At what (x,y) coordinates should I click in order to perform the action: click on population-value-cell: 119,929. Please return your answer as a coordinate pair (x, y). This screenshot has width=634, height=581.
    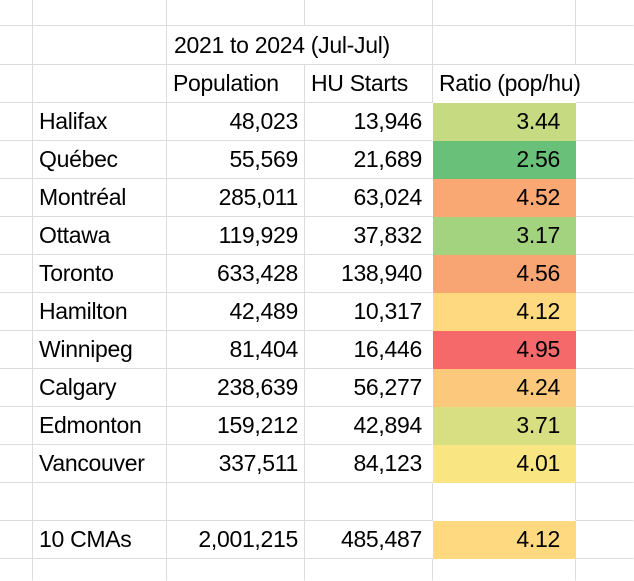
    Looking at the image, I should click on (236, 236).